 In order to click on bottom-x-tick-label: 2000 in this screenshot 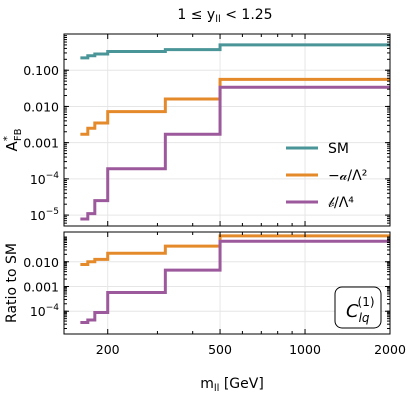, I will do `click(390, 349)`.